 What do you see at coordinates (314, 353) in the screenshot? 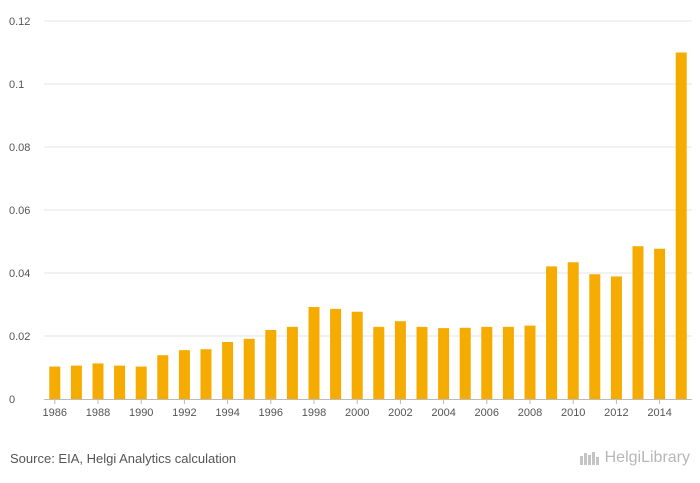
I see `bar-1998` at bounding box center [314, 353].